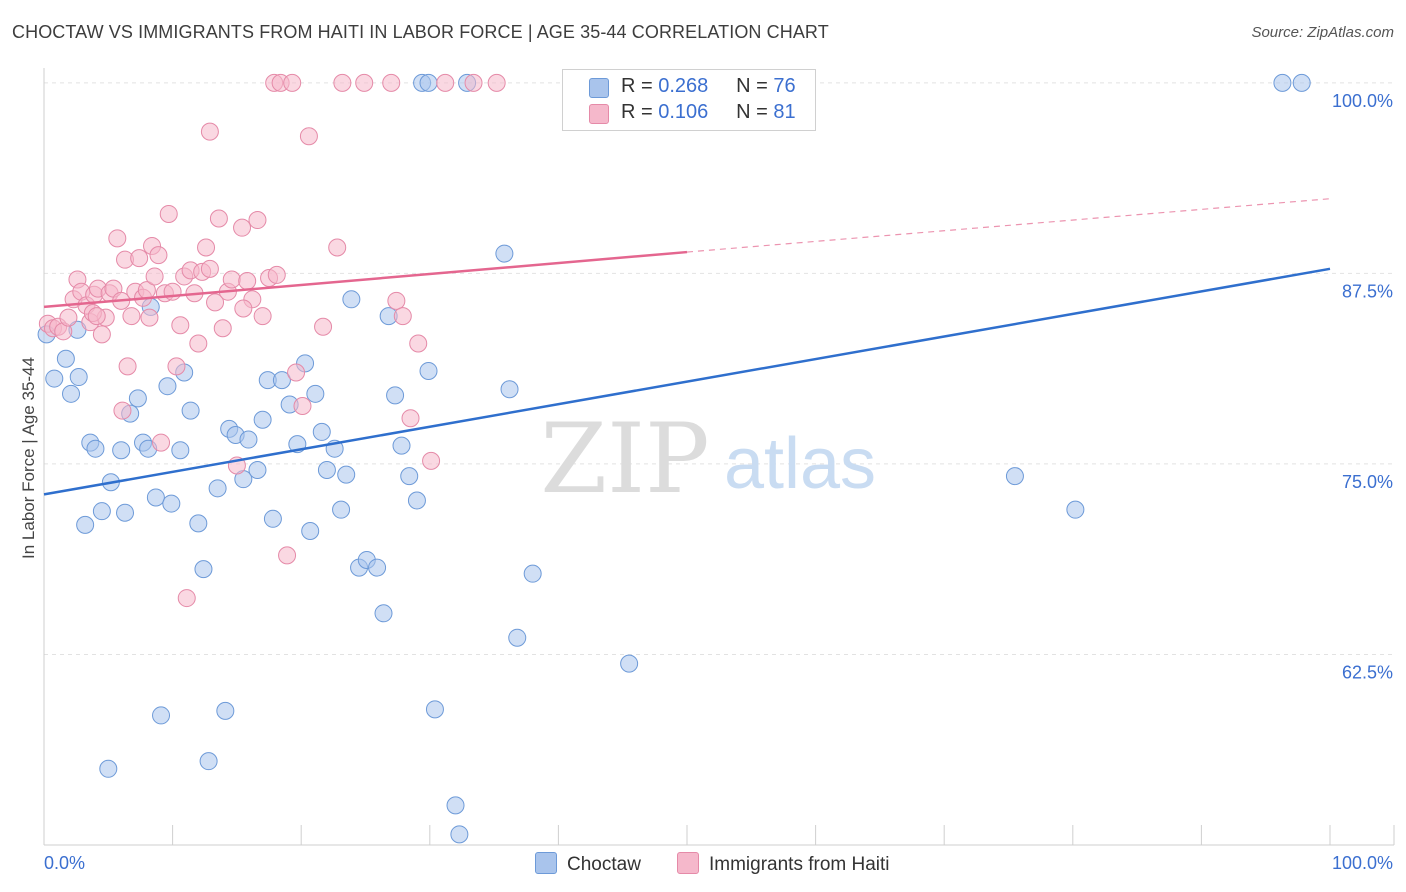 The image size is (1406, 892). Describe the element at coordinates (784, 86) in the screenshot. I see `legend-n-value: 76` at that location.